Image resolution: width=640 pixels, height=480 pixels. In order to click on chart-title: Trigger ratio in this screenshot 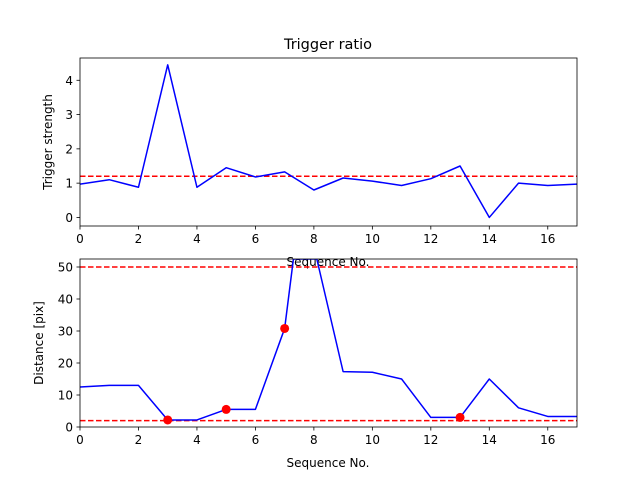, I will do `click(327, 45)`.